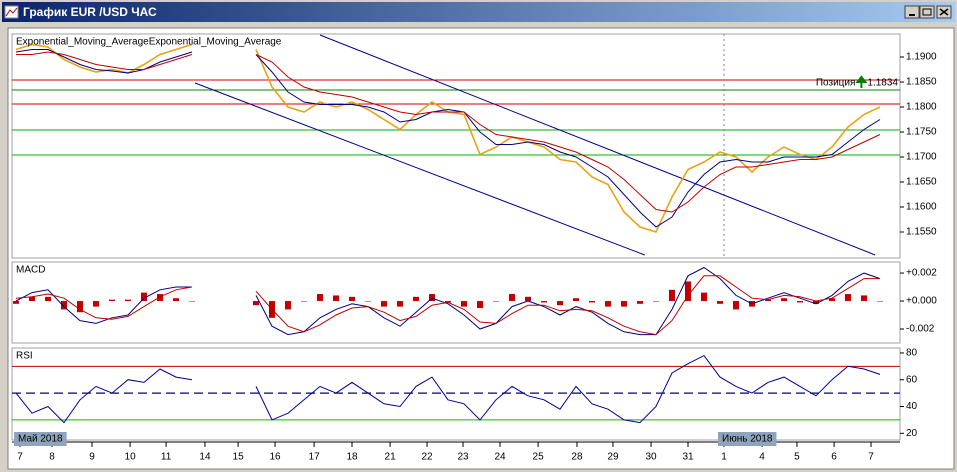  What do you see at coordinates (205, 457) in the screenshot?
I see `x-tick-label: 14` at bounding box center [205, 457].